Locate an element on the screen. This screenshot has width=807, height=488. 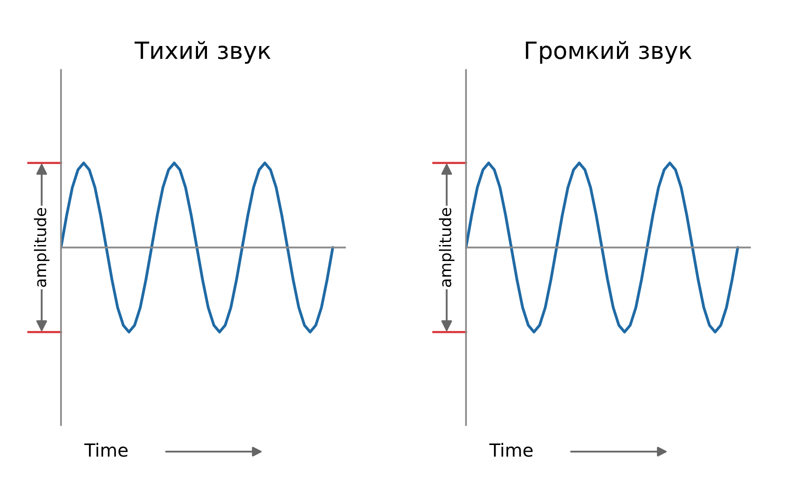
chart-title: Тихий звук is located at coordinates (202, 52).